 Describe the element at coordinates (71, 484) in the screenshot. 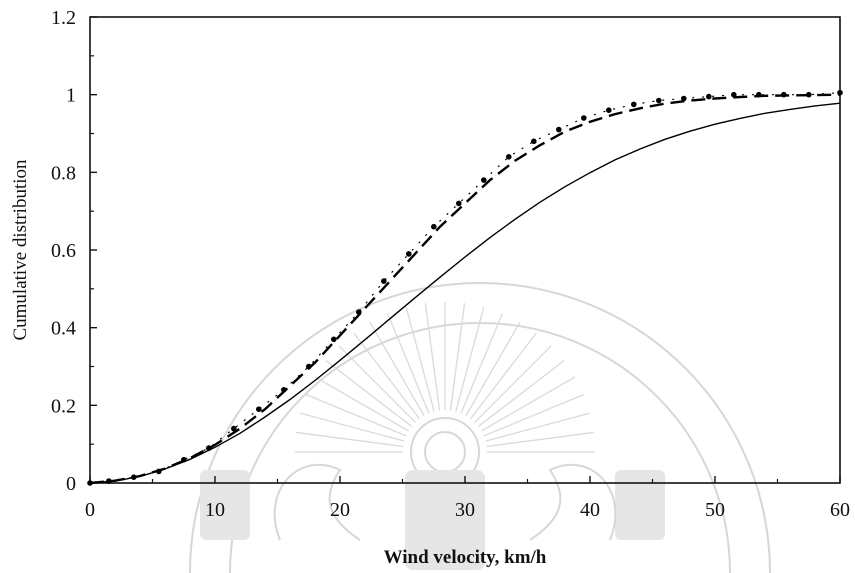

I see `y-tick-label: 0` at that location.